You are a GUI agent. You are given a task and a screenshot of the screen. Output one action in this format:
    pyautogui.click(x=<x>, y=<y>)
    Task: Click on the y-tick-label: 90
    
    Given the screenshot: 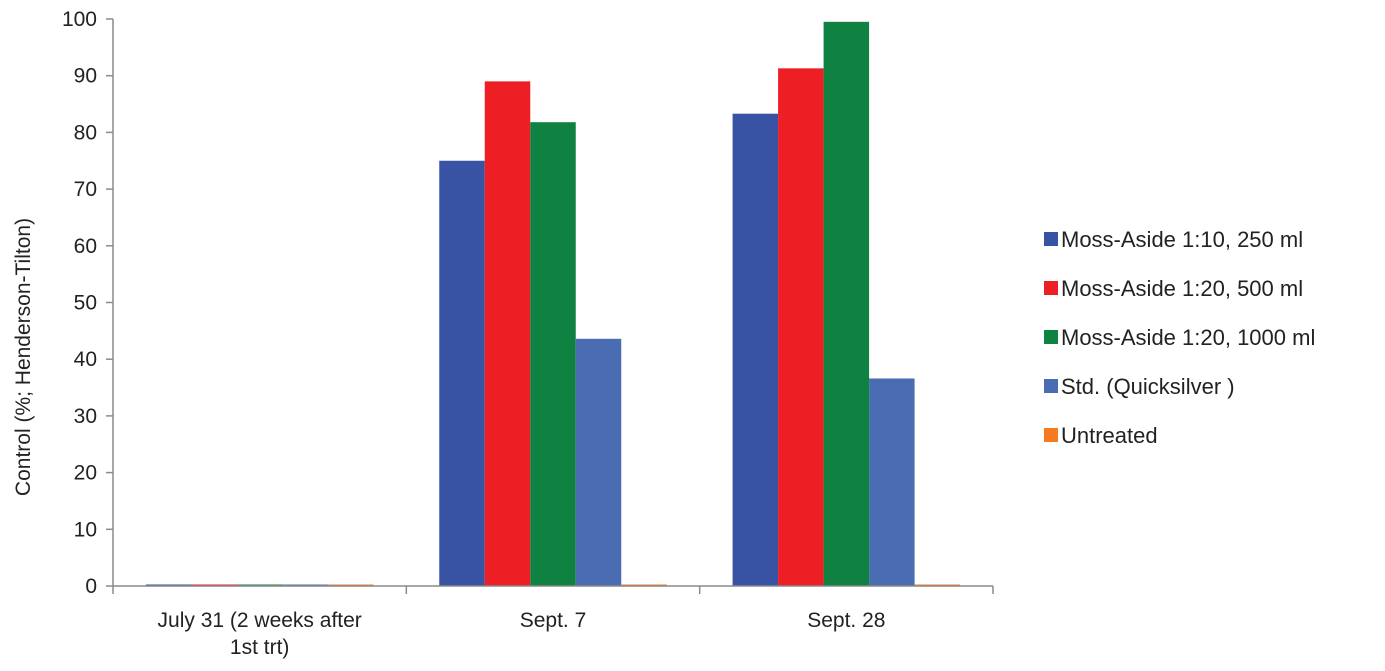 What is the action you would take?
    pyautogui.click(x=85, y=76)
    